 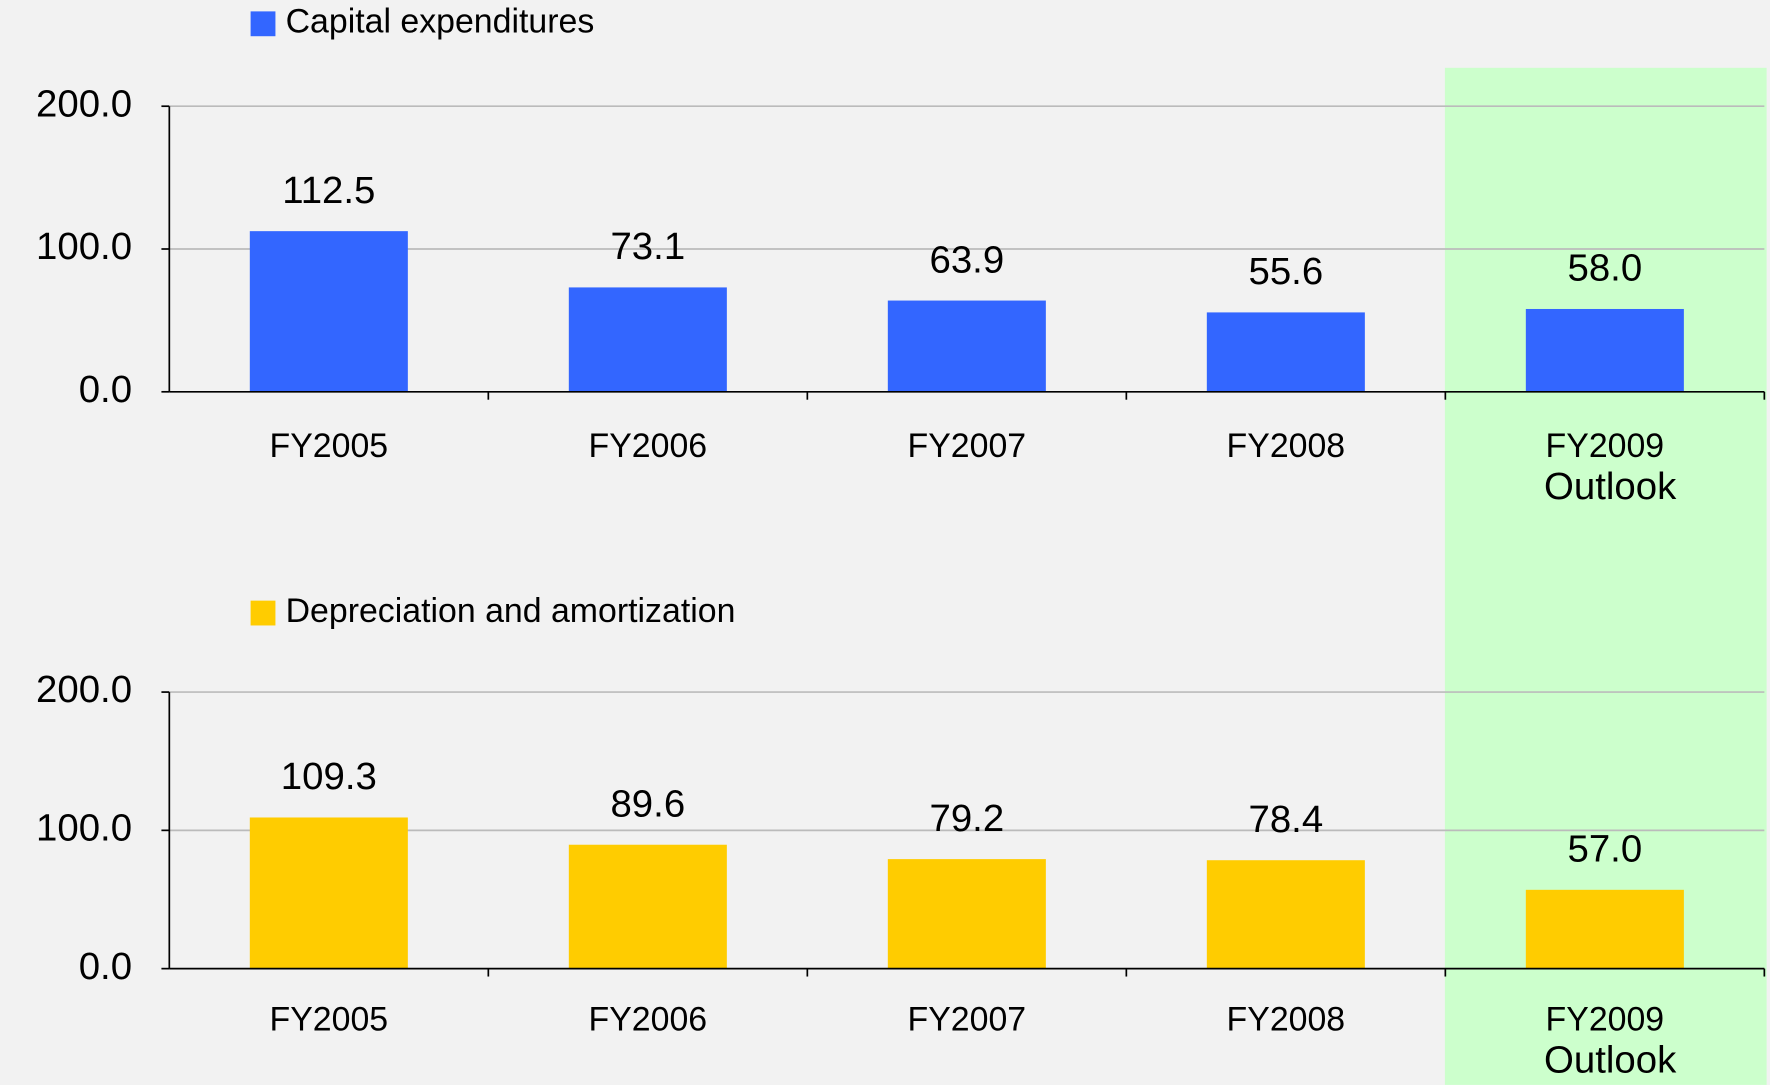 What do you see at coordinates (328, 190) in the screenshot?
I see `value-label: 112.5` at bounding box center [328, 190].